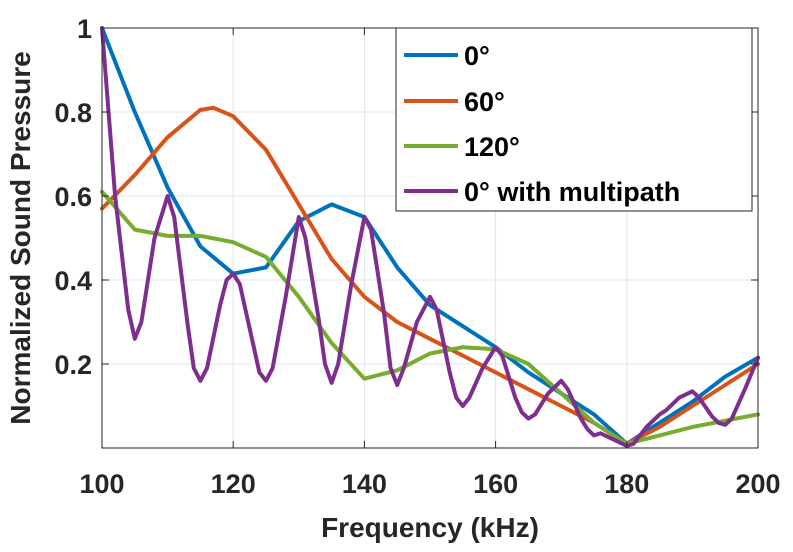 This screenshot has height=552, width=793. I want to click on legend-label-multipath: 0° with multipath, so click(572, 192).